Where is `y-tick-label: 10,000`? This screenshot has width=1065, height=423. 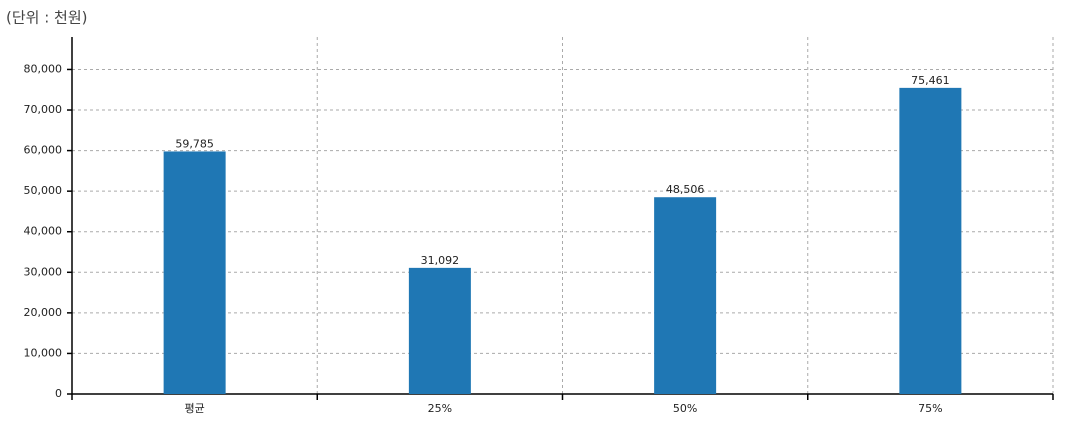
y-tick-label: 10,000 is located at coordinates (43, 352).